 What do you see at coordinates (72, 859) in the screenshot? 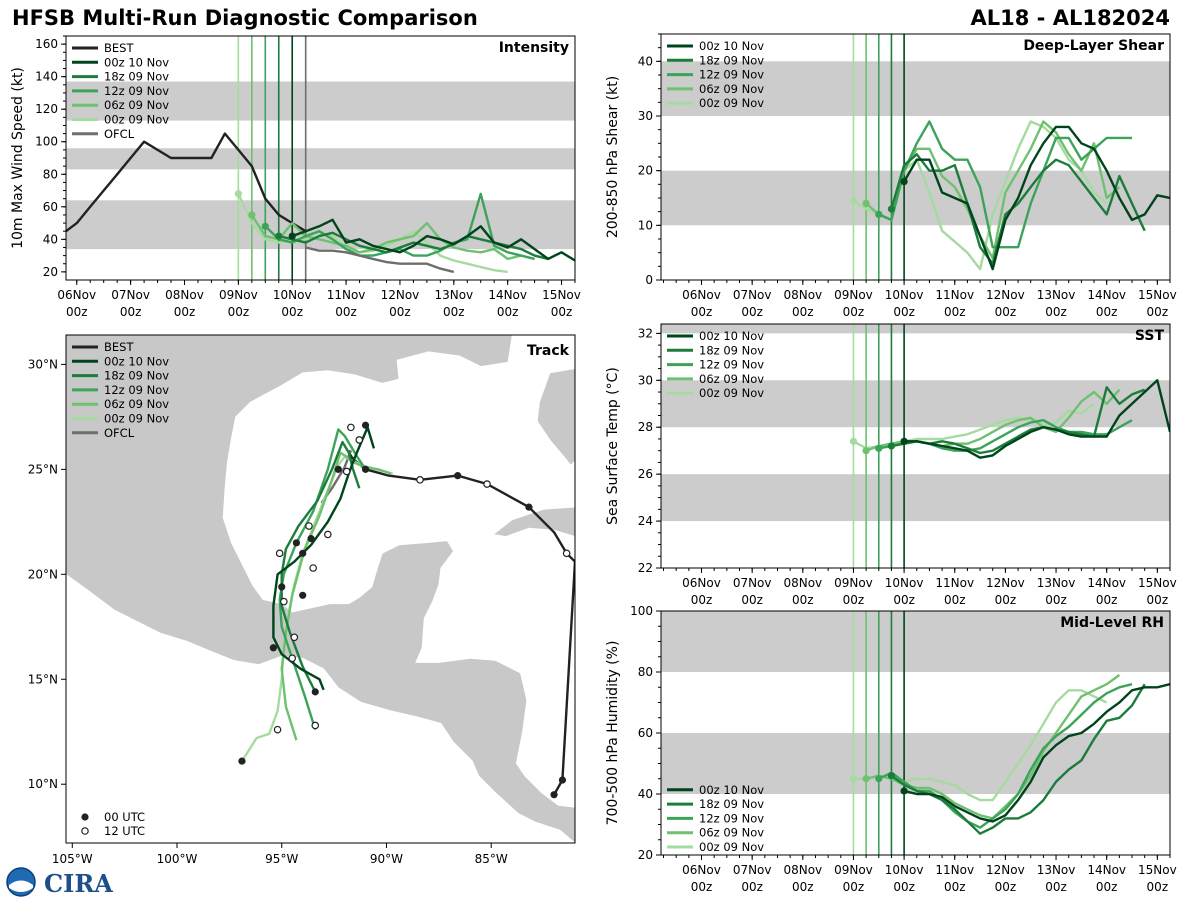
I see `lon-tick-label: 105°W` at bounding box center [72, 859].